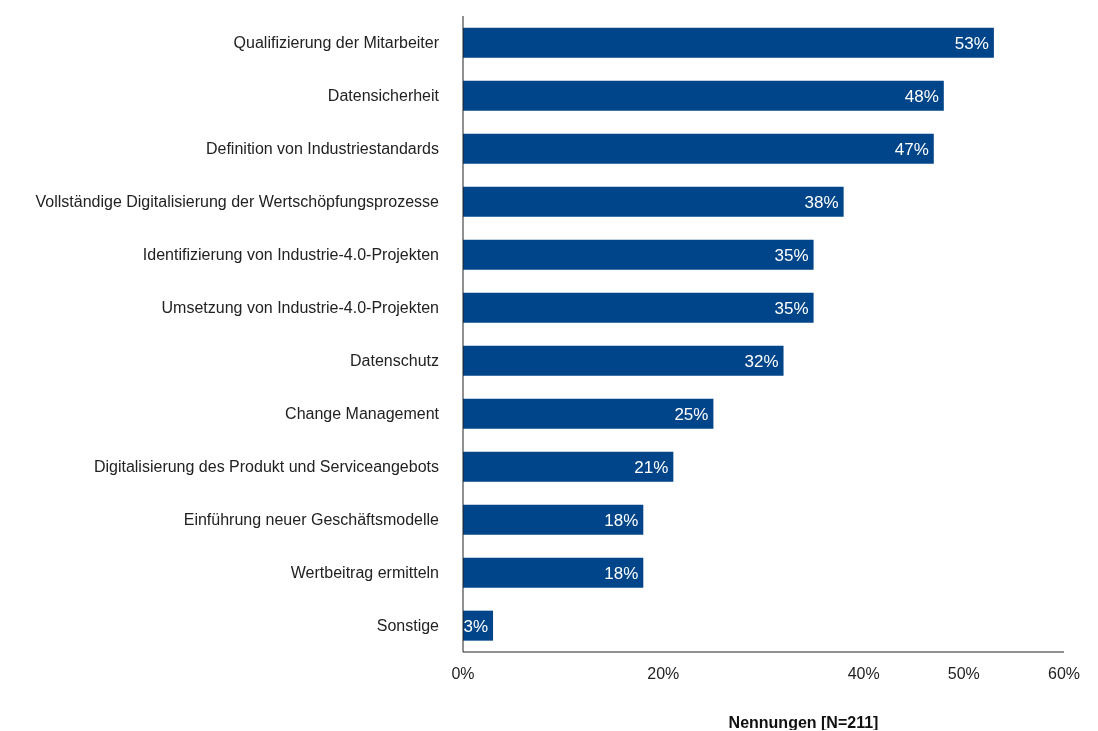 The height and width of the screenshot is (731, 1098). What do you see at coordinates (394, 361) in the screenshot?
I see `y-tick-label: Datenschutz` at bounding box center [394, 361].